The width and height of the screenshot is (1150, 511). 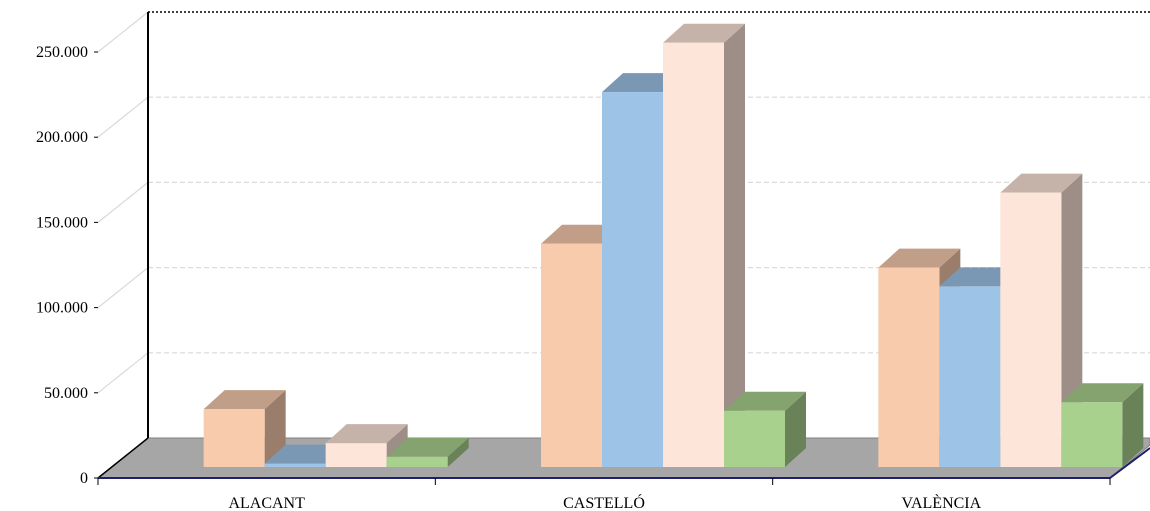 I want to click on y-tick-label: 250.000, so click(x=62, y=52).